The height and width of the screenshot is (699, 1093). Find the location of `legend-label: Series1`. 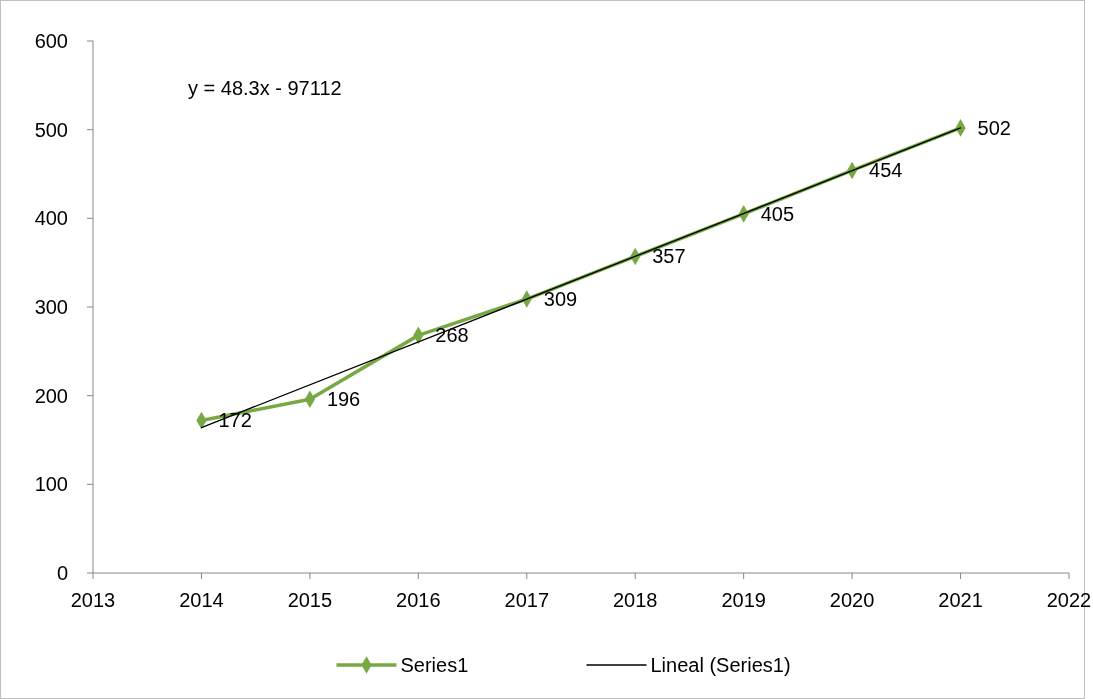

legend-label: Series1 is located at coordinates (434, 665).